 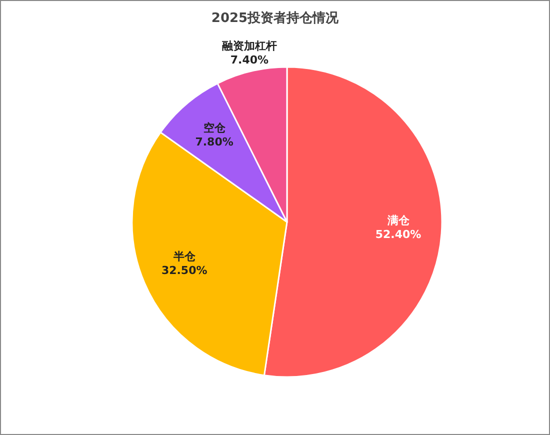 I want to click on slice-label: 空仓, so click(x=214, y=127).